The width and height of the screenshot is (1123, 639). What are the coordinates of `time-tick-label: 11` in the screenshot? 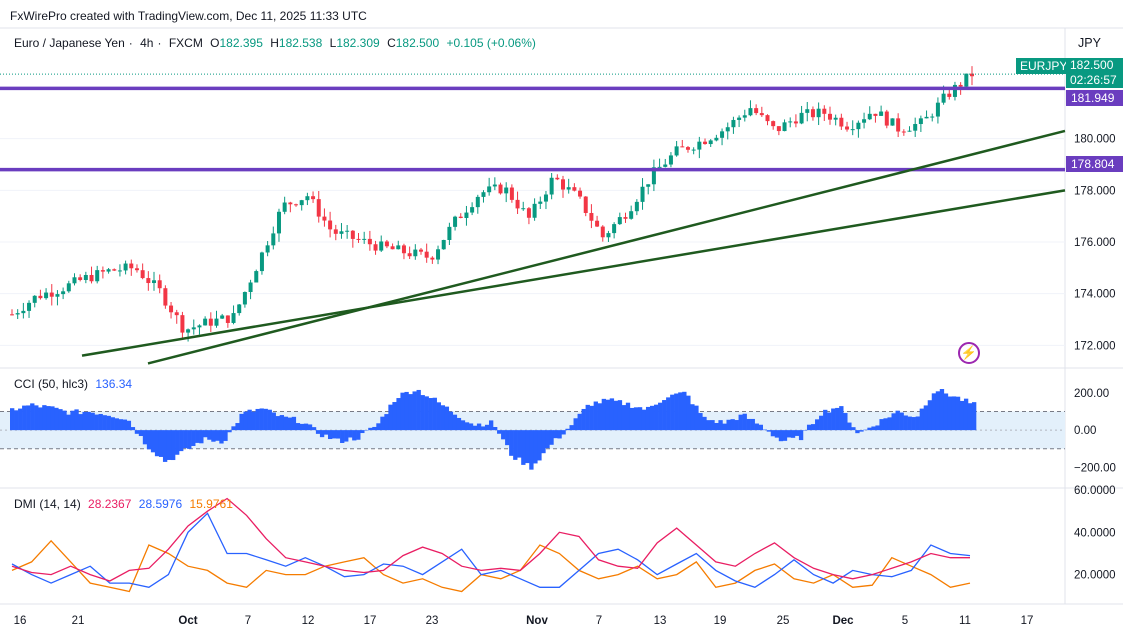 It's located at (965, 621).